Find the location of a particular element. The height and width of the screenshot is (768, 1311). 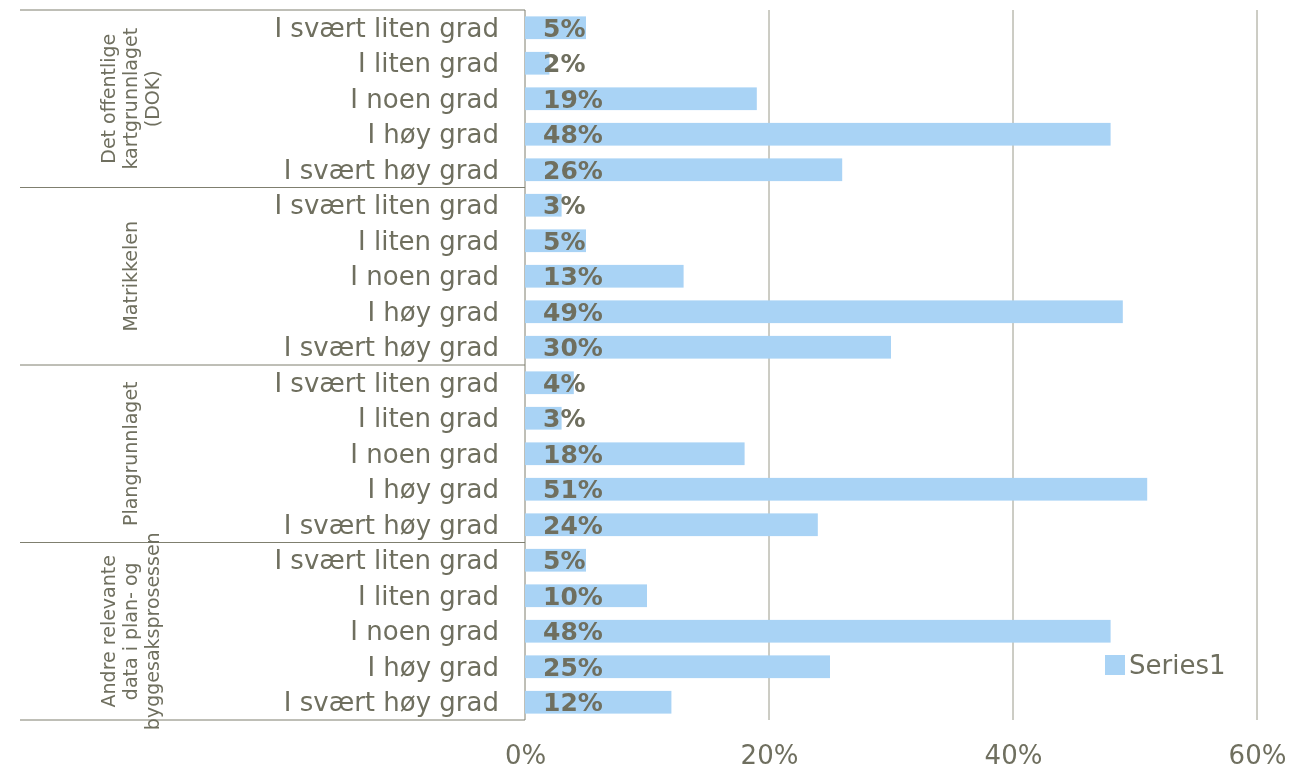

text: Plangrunnlaget is located at coordinates (129, 454).